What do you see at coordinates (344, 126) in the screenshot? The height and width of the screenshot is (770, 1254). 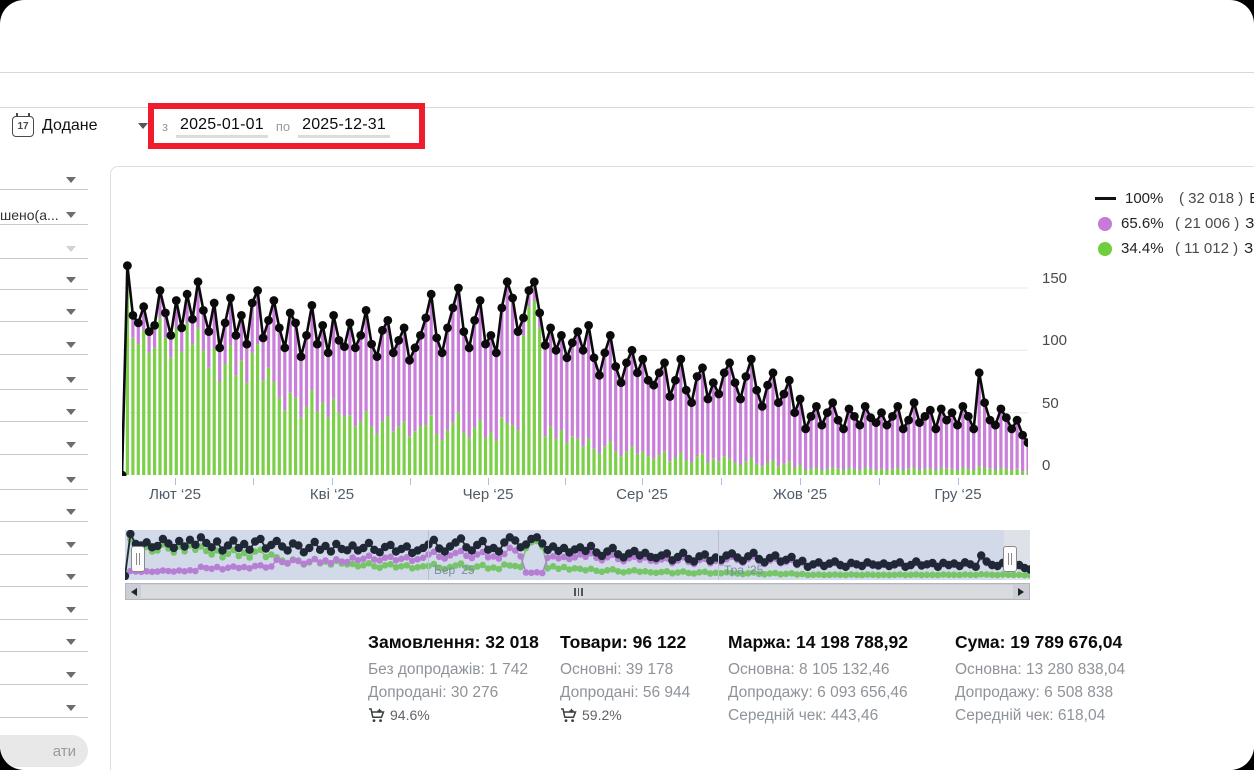 I see `date-to-input: 2025-12-31` at bounding box center [344, 126].